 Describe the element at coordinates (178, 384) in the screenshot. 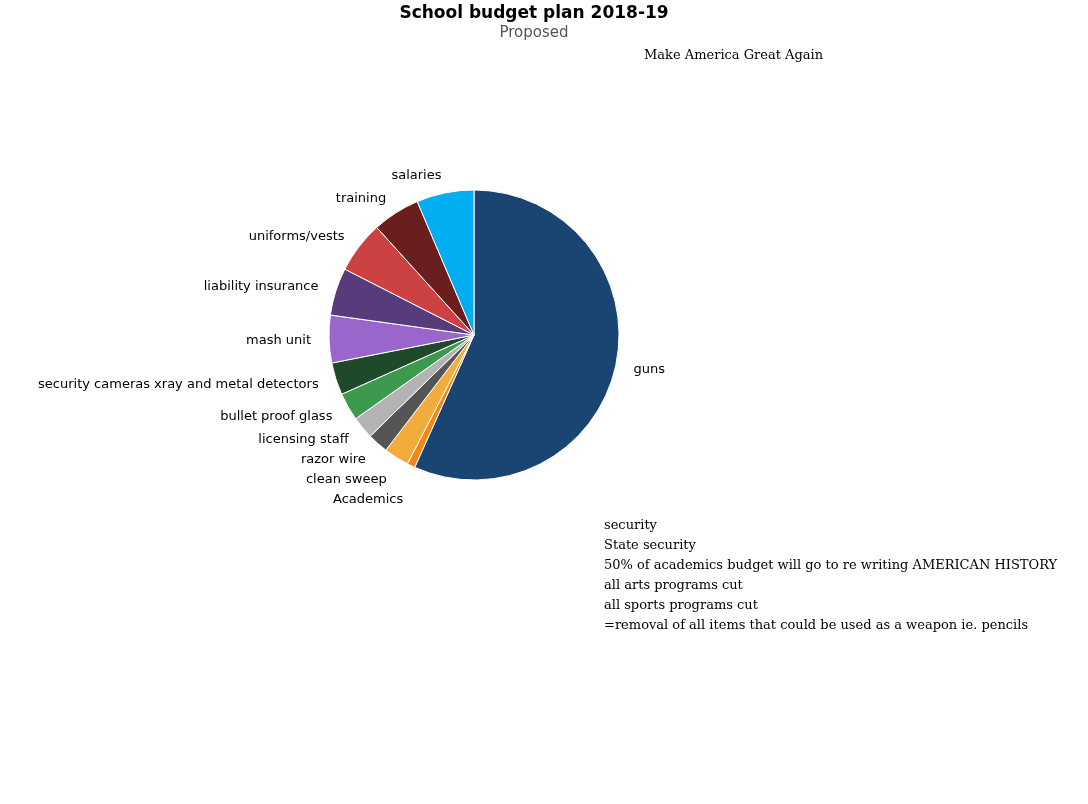

I see `slice-label: security cameras xray and metal detectors` at that location.